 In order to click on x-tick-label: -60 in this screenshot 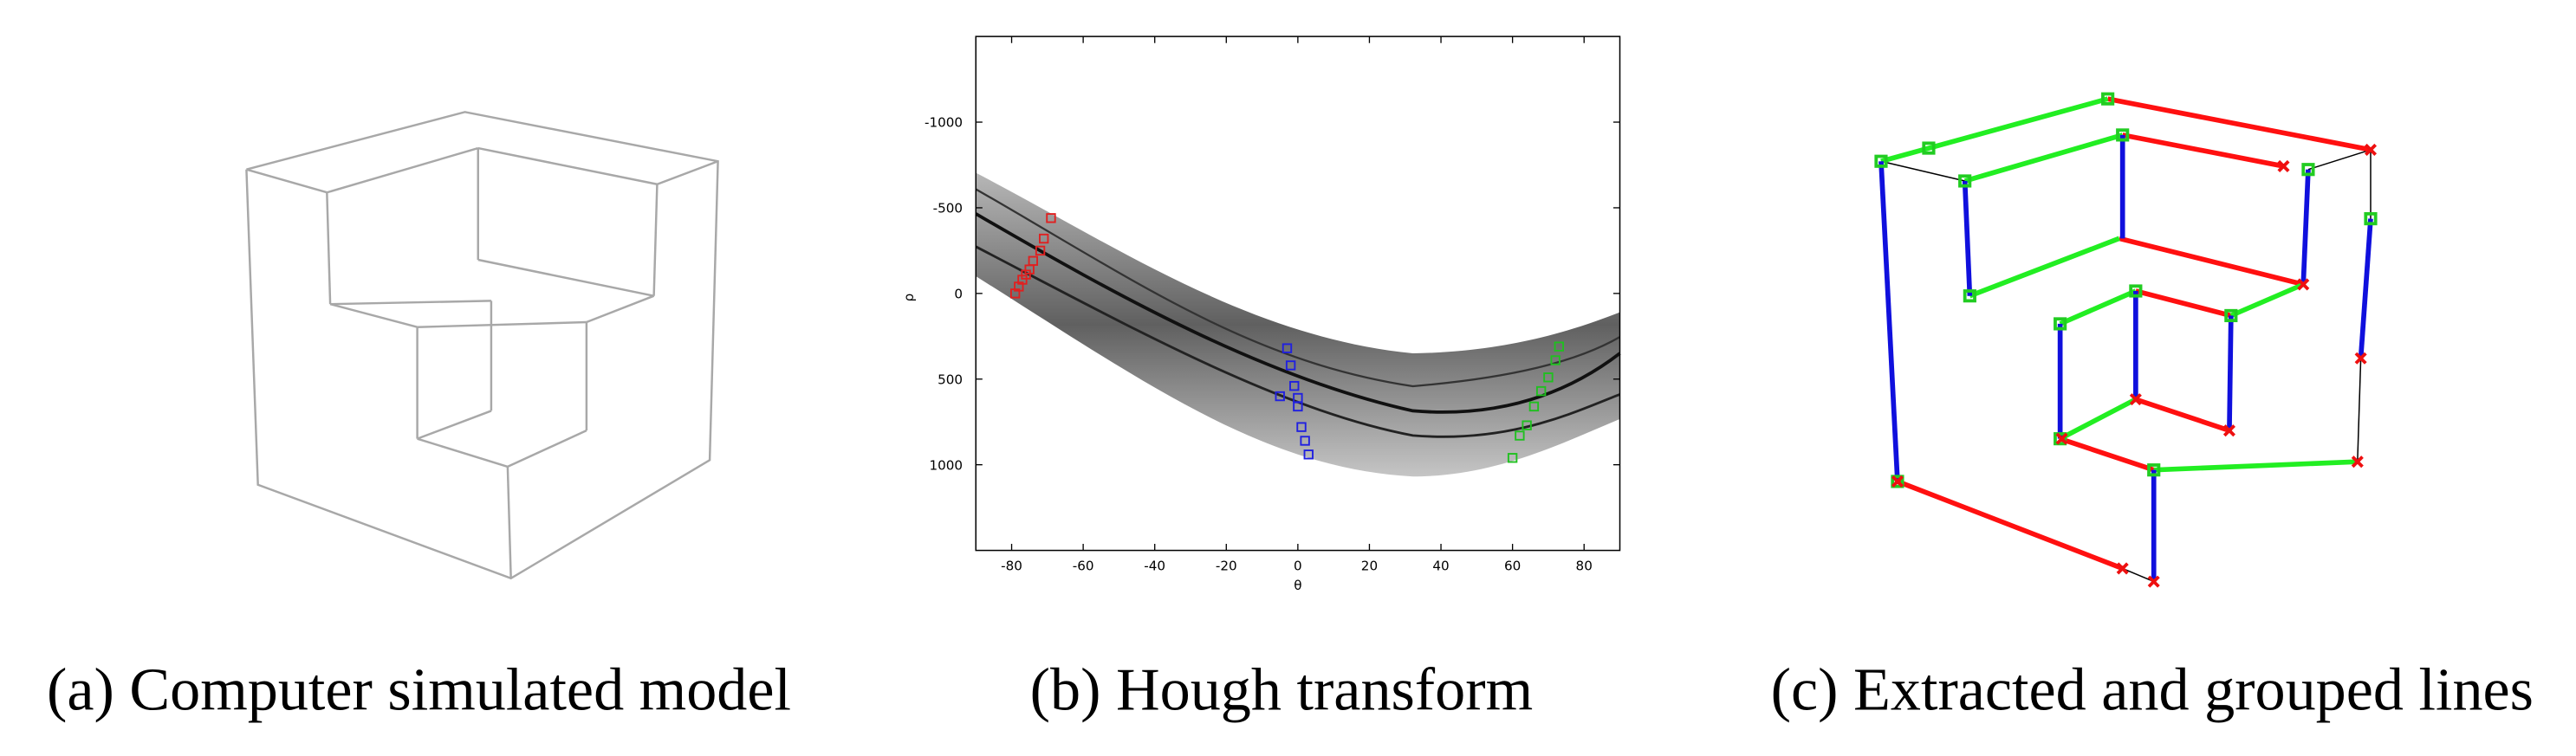, I will do `click(1083, 565)`.